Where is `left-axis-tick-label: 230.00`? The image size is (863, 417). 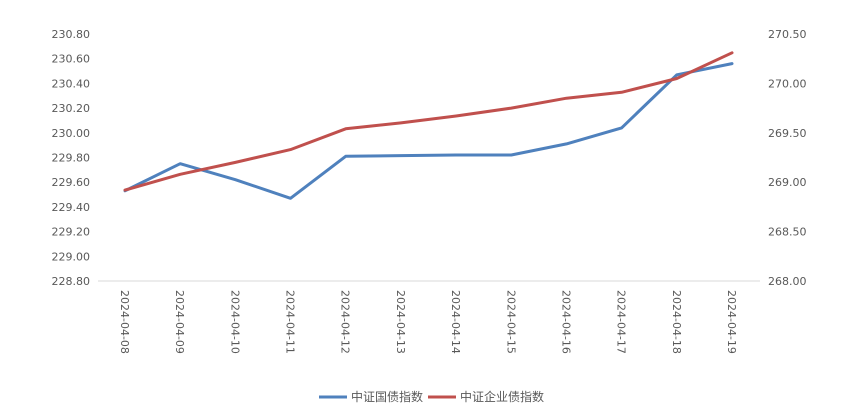 left-axis-tick-label: 230.00 is located at coordinates (71, 133).